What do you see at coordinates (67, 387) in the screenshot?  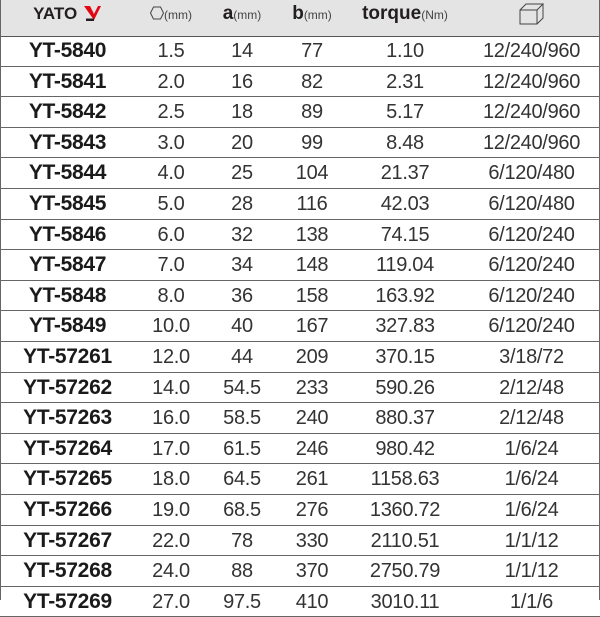 I see `model-cell: YT-57262` at bounding box center [67, 387].